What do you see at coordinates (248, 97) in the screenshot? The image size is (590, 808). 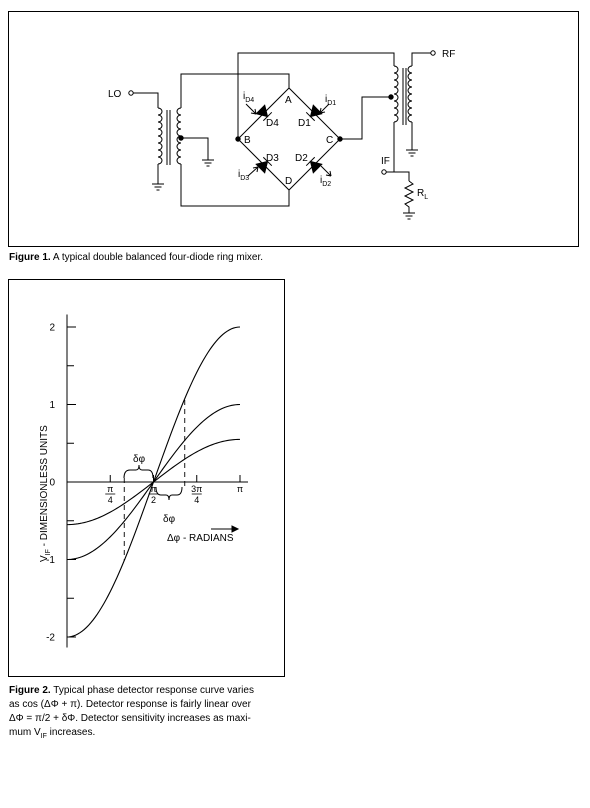 I see `current-d4-label: iD4` at bounding box center [248, 97].